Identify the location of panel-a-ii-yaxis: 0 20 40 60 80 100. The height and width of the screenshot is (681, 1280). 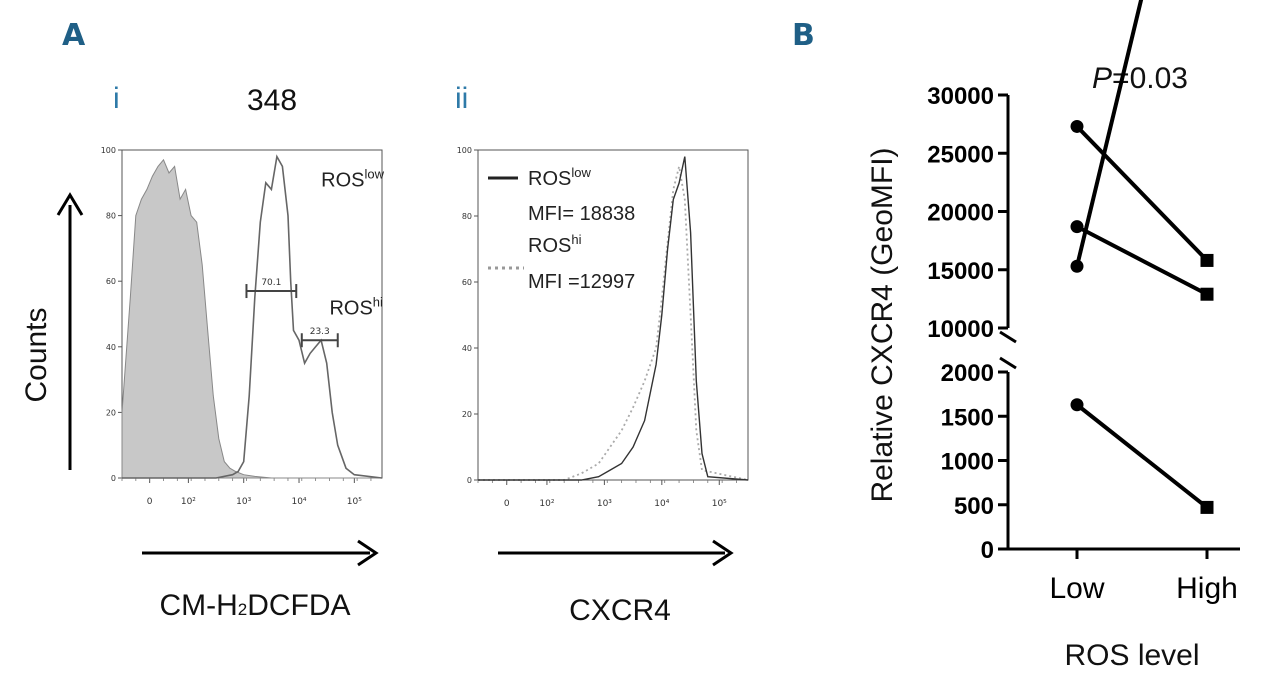
(467, 315).